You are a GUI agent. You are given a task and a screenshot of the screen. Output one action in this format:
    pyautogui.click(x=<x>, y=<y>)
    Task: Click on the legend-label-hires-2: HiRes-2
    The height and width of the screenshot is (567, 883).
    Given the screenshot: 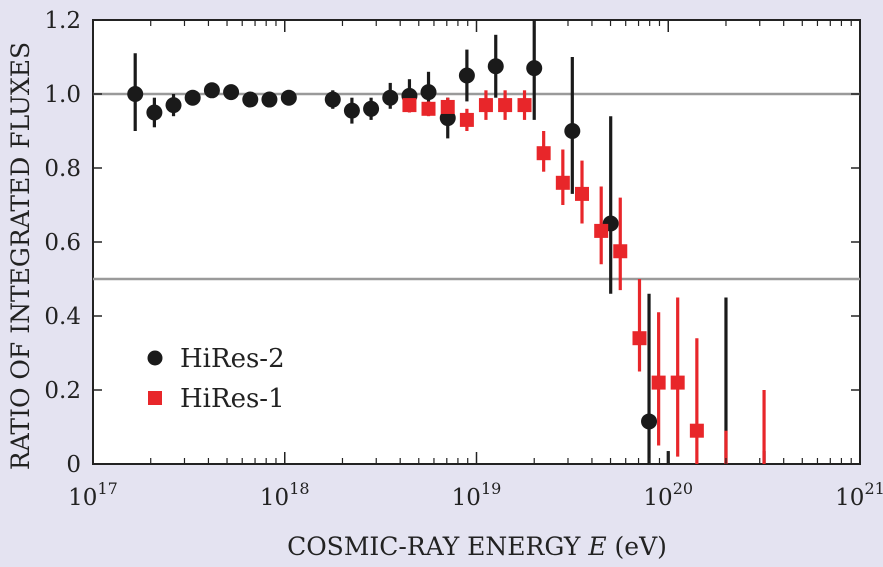 What is the action you would take?
    pyautogui.click(x=232, y=359)
    